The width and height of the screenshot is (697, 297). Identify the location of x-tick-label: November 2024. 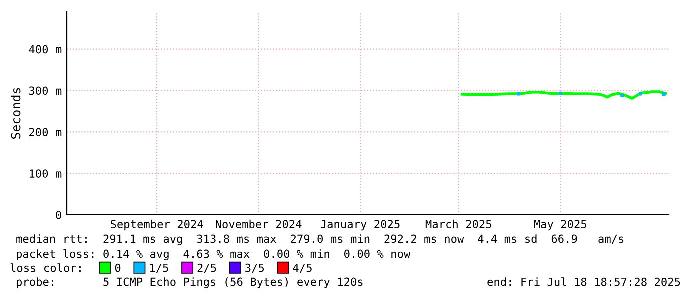
(259, 224).